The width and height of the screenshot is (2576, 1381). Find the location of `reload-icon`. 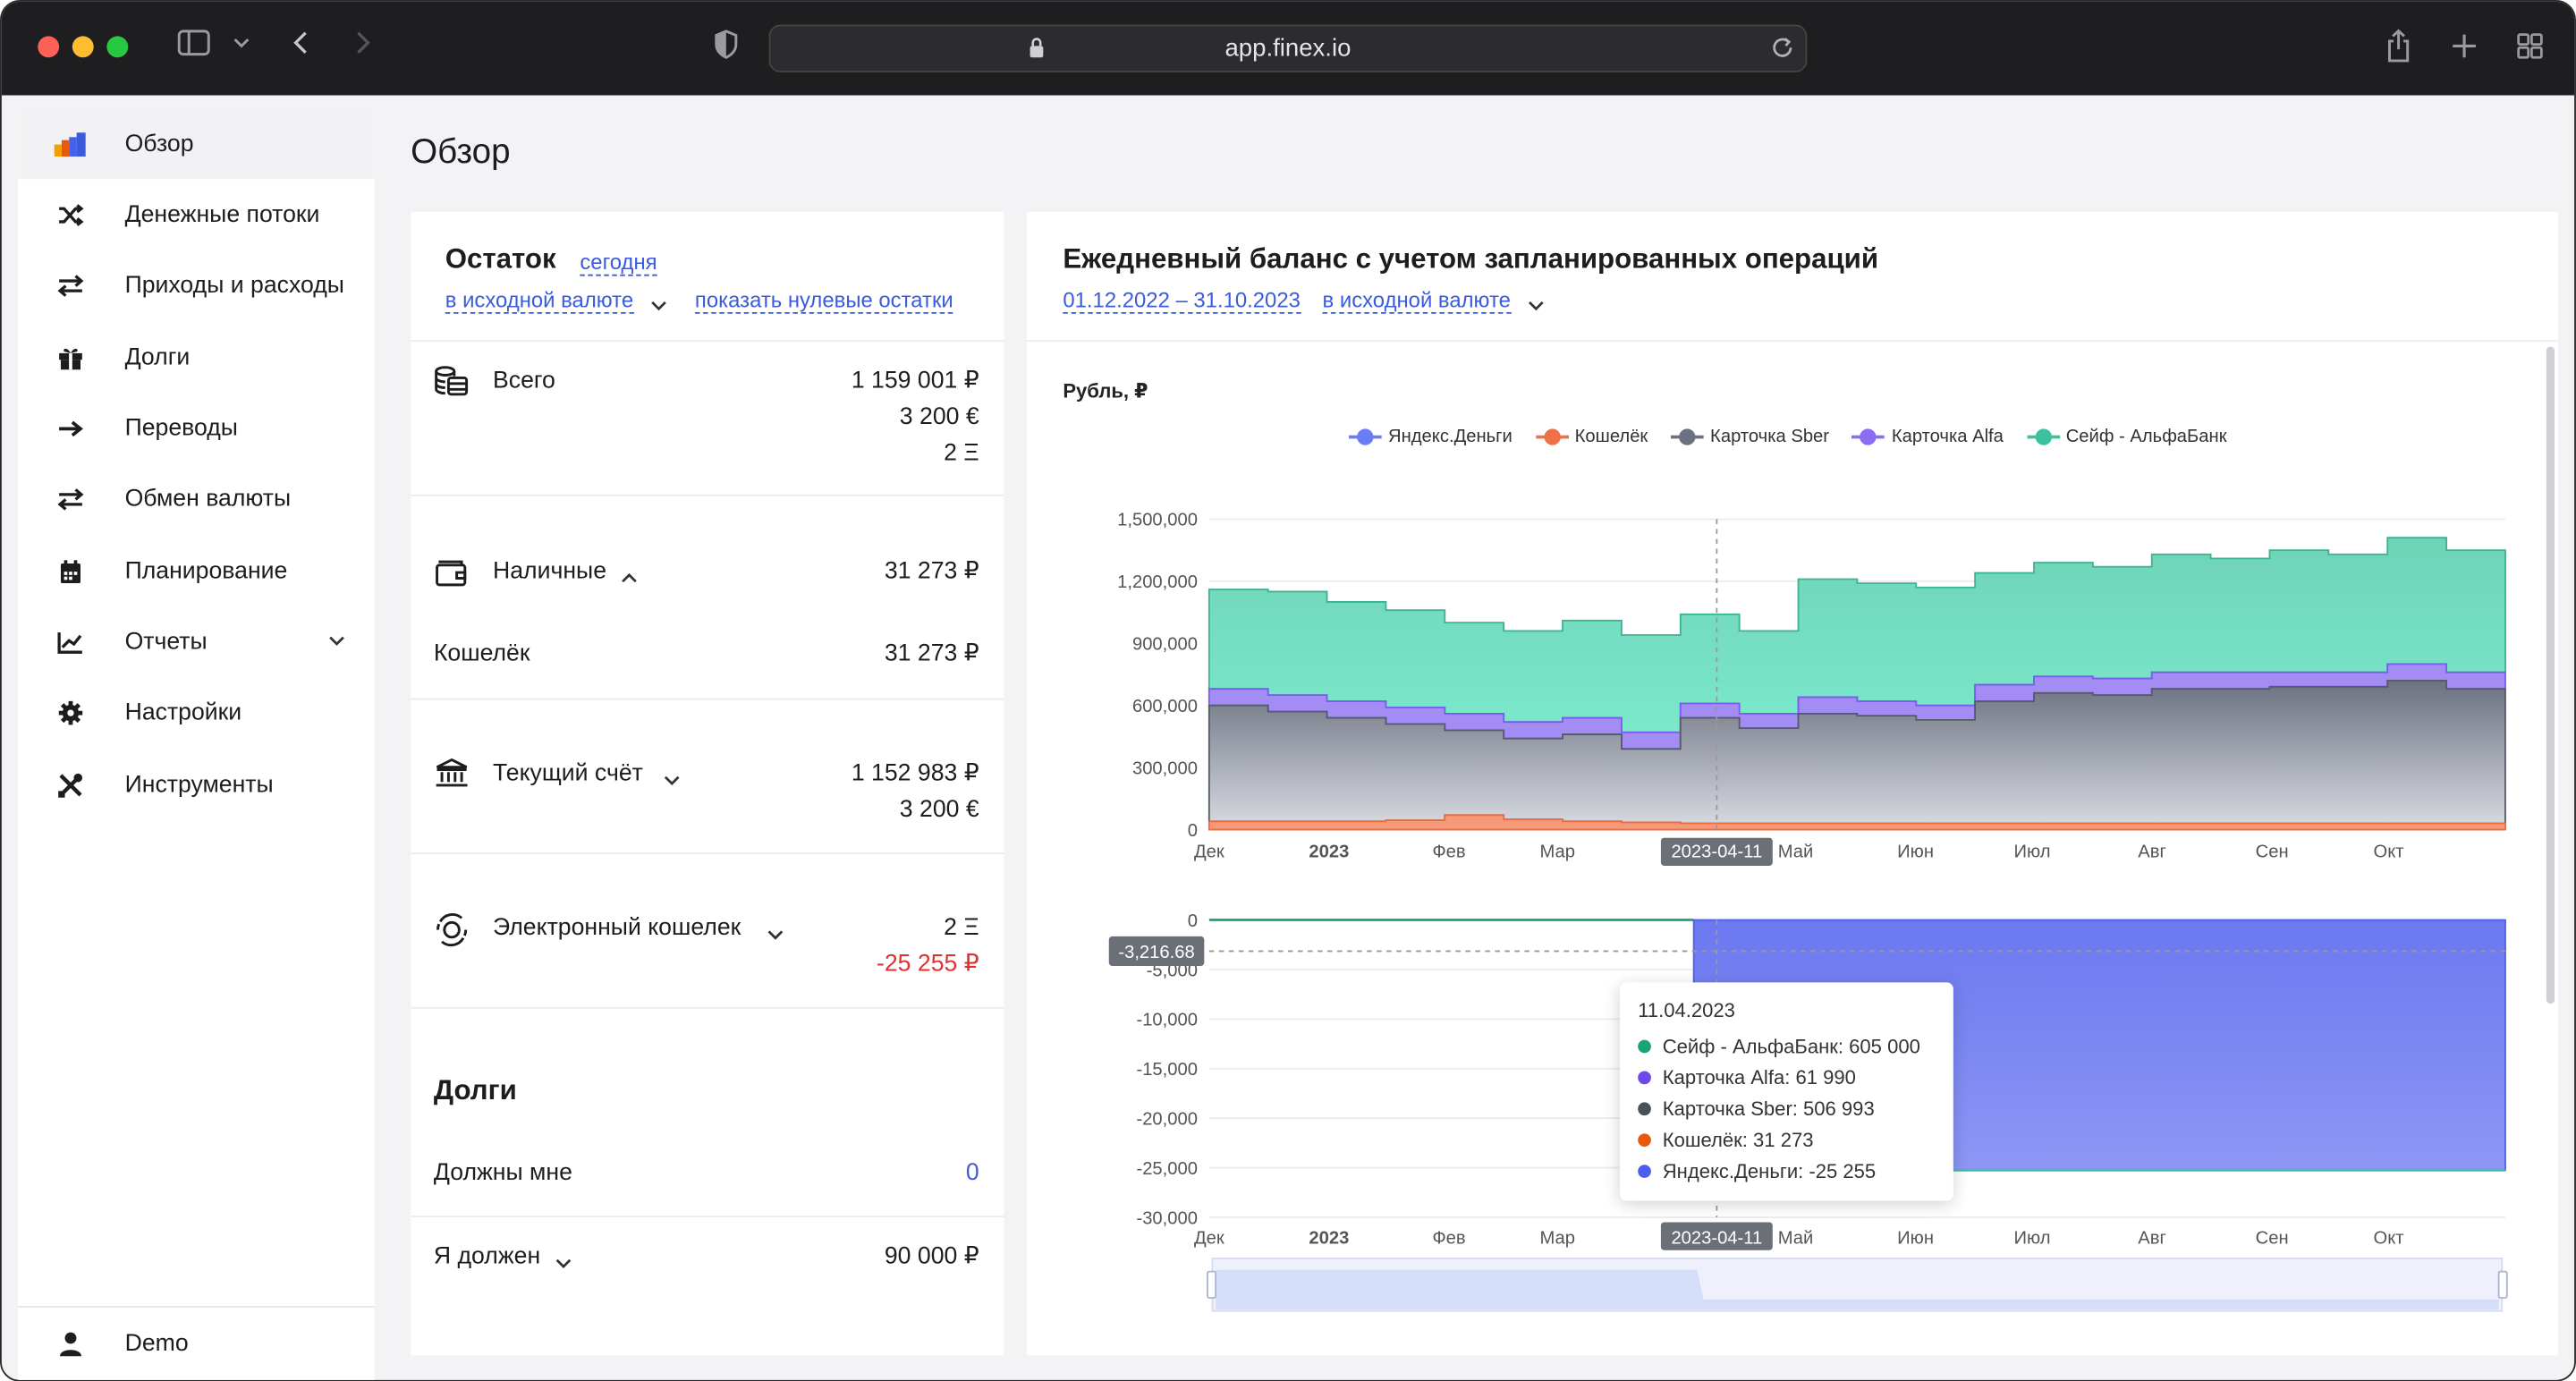

reload-icon is located at coordinates (1782, 48).